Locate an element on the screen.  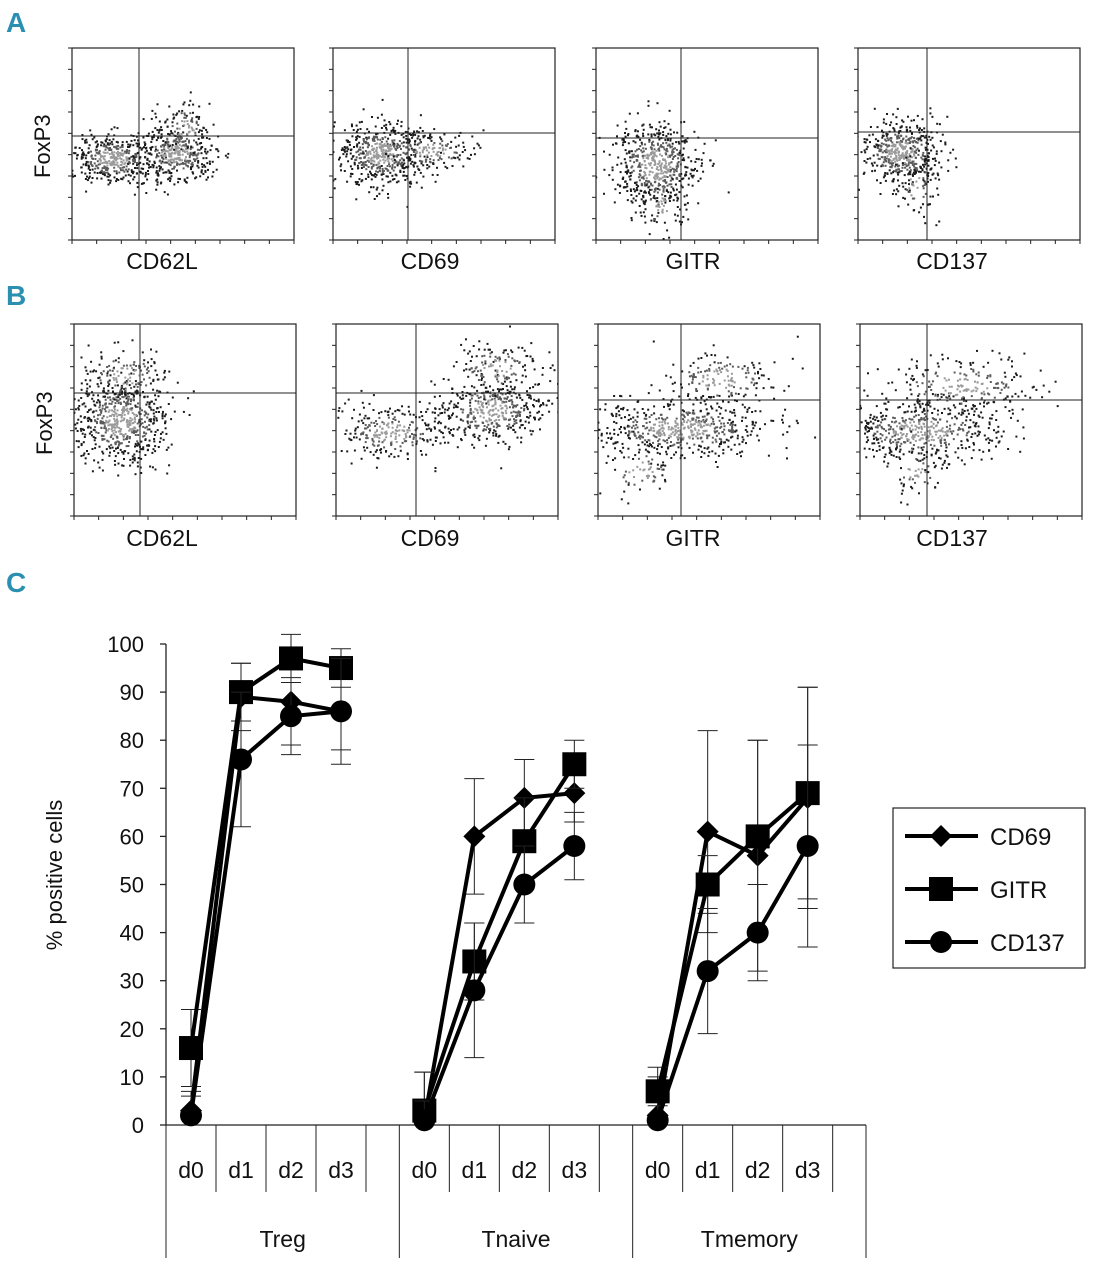
y-tick-label: 0 is located at coordinates (138, 1125).